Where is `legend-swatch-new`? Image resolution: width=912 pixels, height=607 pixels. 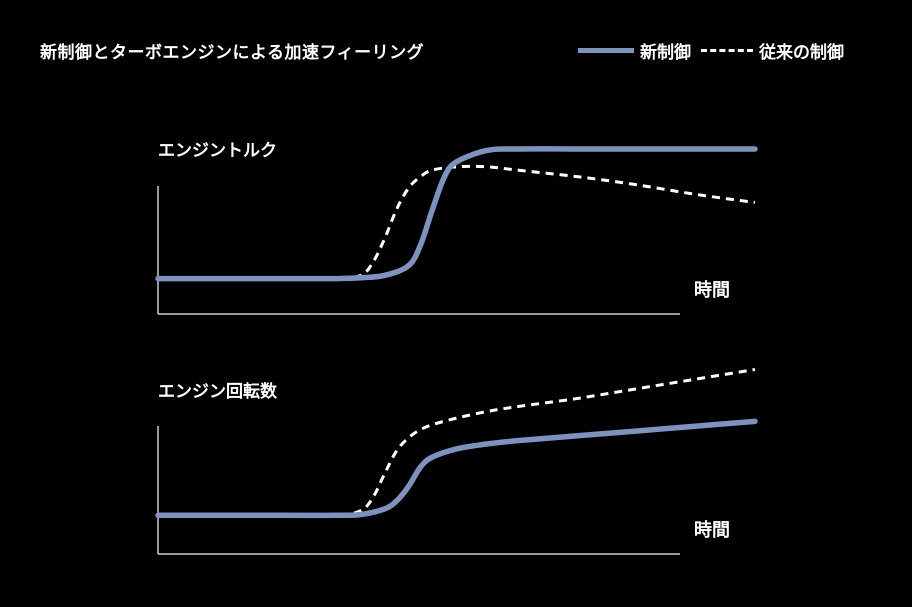 legend-swatch-new is located at coordinates (606, 50).